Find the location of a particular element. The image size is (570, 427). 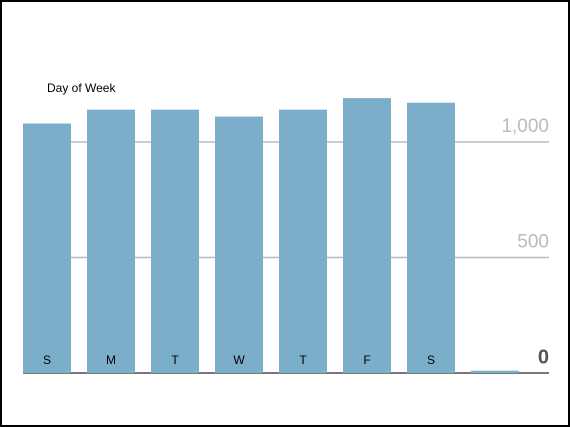

y-tick-label: 0 is located at coordinates (543, 357).